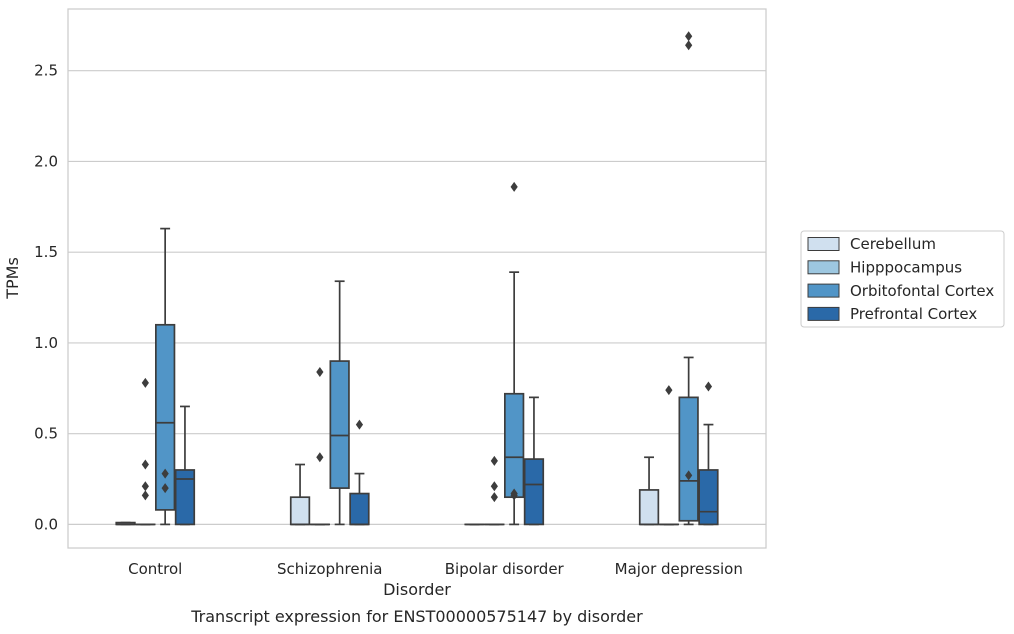  I want to click on y-tick-label: 0.5, so click(46, 434).